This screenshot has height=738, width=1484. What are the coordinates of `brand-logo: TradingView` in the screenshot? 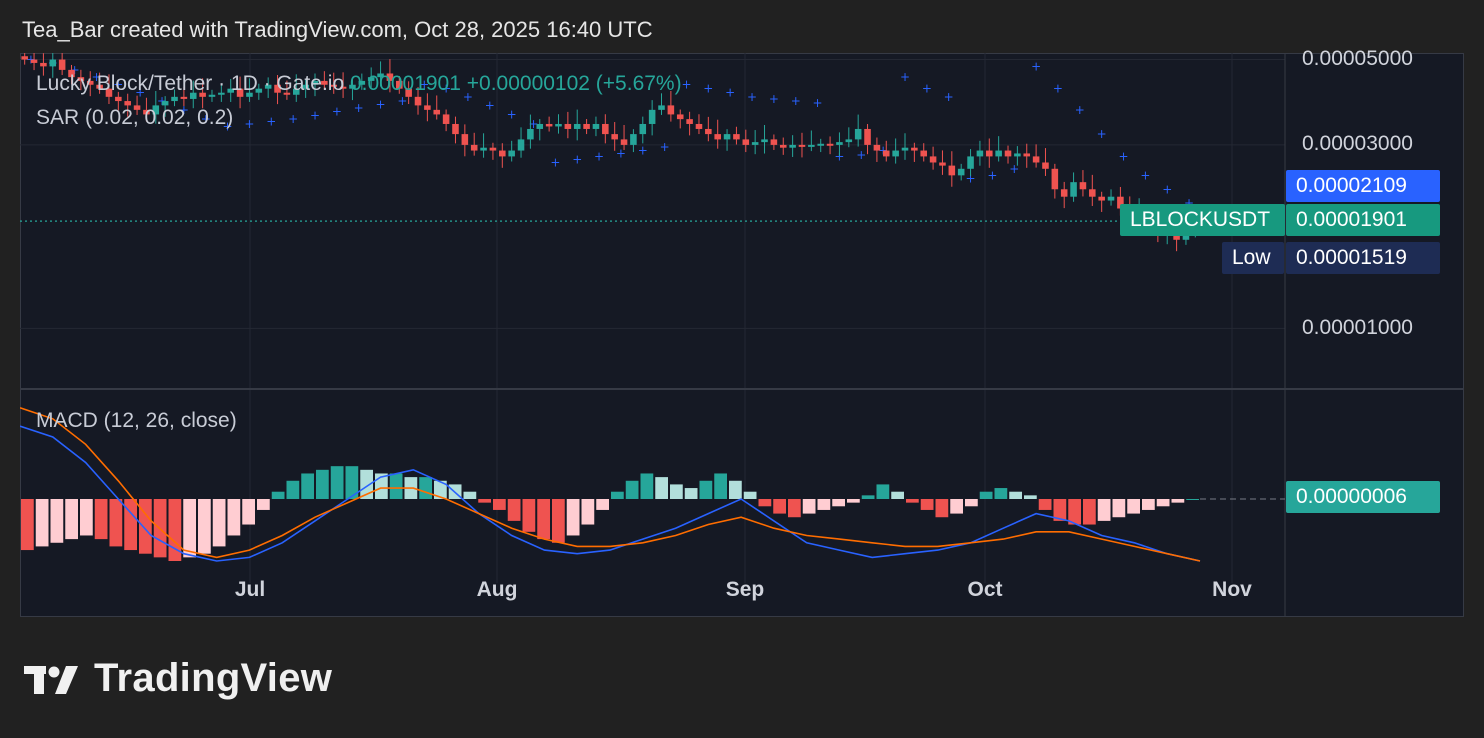 It's located at (177, 678).